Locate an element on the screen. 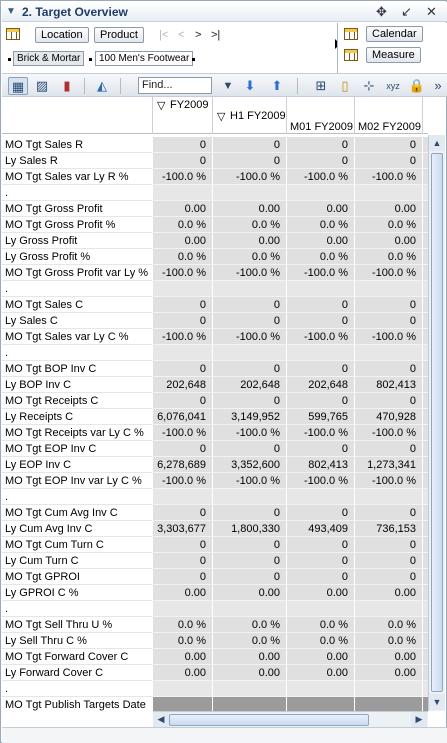  location-button: Location is located at coordinates (62, 35).